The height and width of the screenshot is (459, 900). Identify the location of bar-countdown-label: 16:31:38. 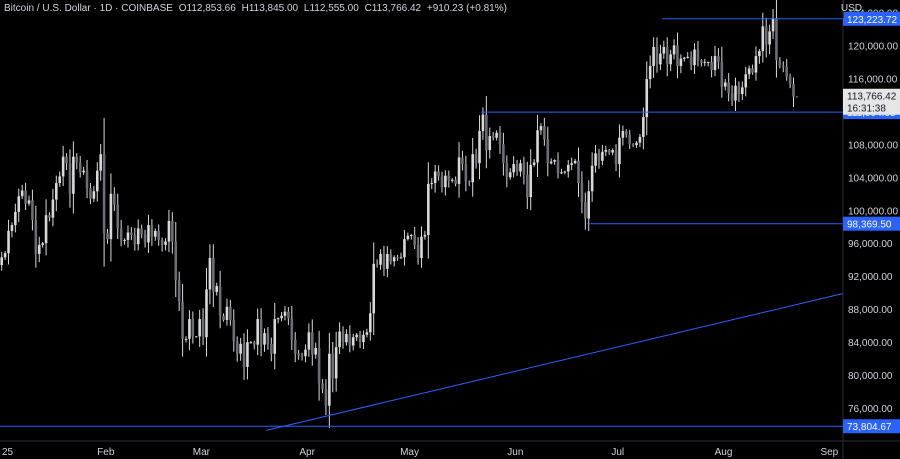
(866, 109).